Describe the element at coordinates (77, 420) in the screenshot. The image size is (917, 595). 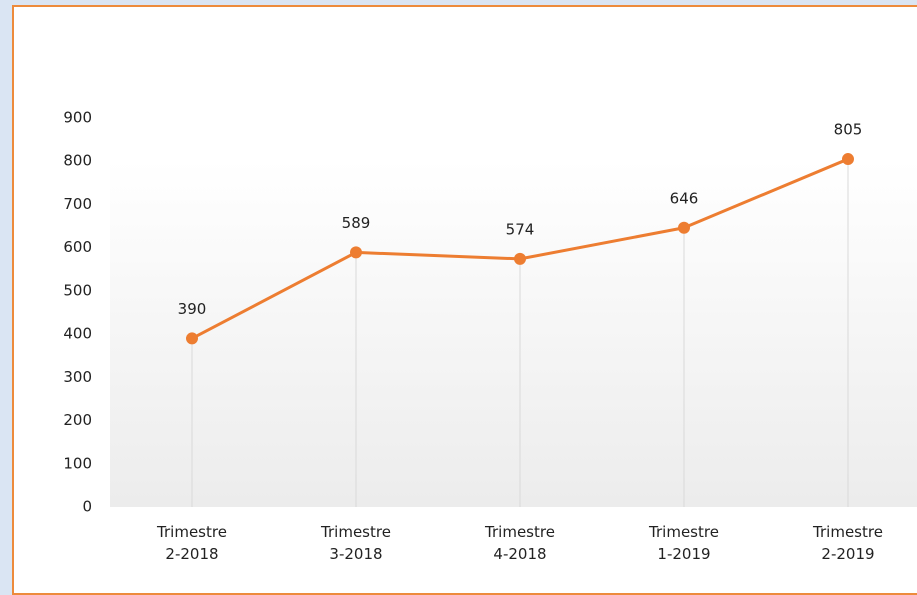
I see `y-tick-label: 200` at that location.